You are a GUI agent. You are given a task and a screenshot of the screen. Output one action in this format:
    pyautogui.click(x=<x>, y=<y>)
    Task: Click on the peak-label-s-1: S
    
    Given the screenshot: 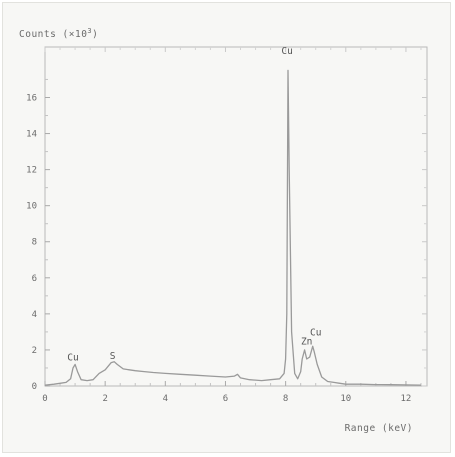 What is the action you would take?
    pyautogui.click(x=113, y=356)
    